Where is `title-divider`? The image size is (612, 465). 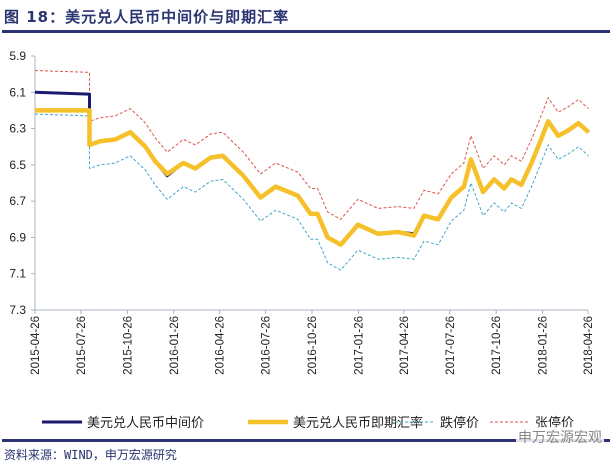
title-divider is located at coordinates (306, 31).